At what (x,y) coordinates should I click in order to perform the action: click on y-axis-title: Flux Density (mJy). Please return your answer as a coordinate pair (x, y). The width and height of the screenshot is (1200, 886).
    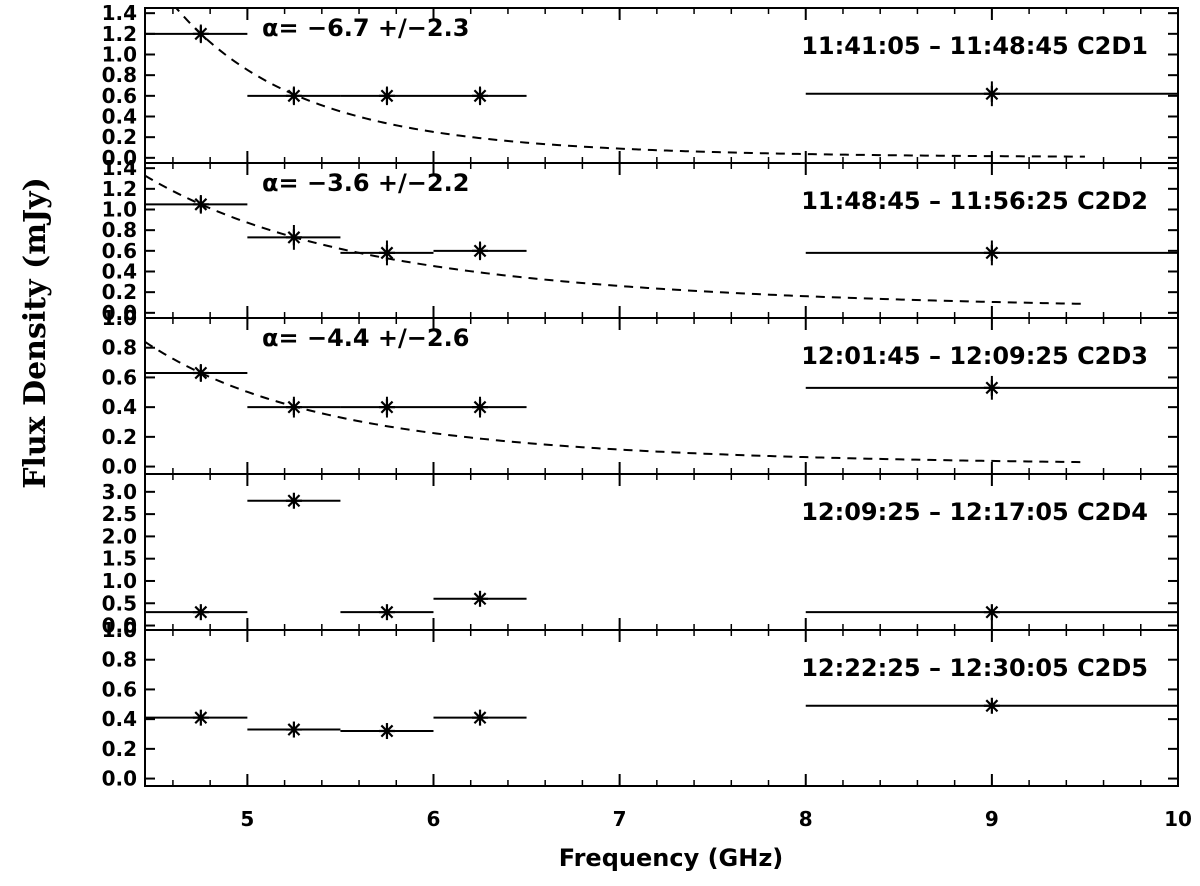
    Looking at the image, I should click on (35, 333).